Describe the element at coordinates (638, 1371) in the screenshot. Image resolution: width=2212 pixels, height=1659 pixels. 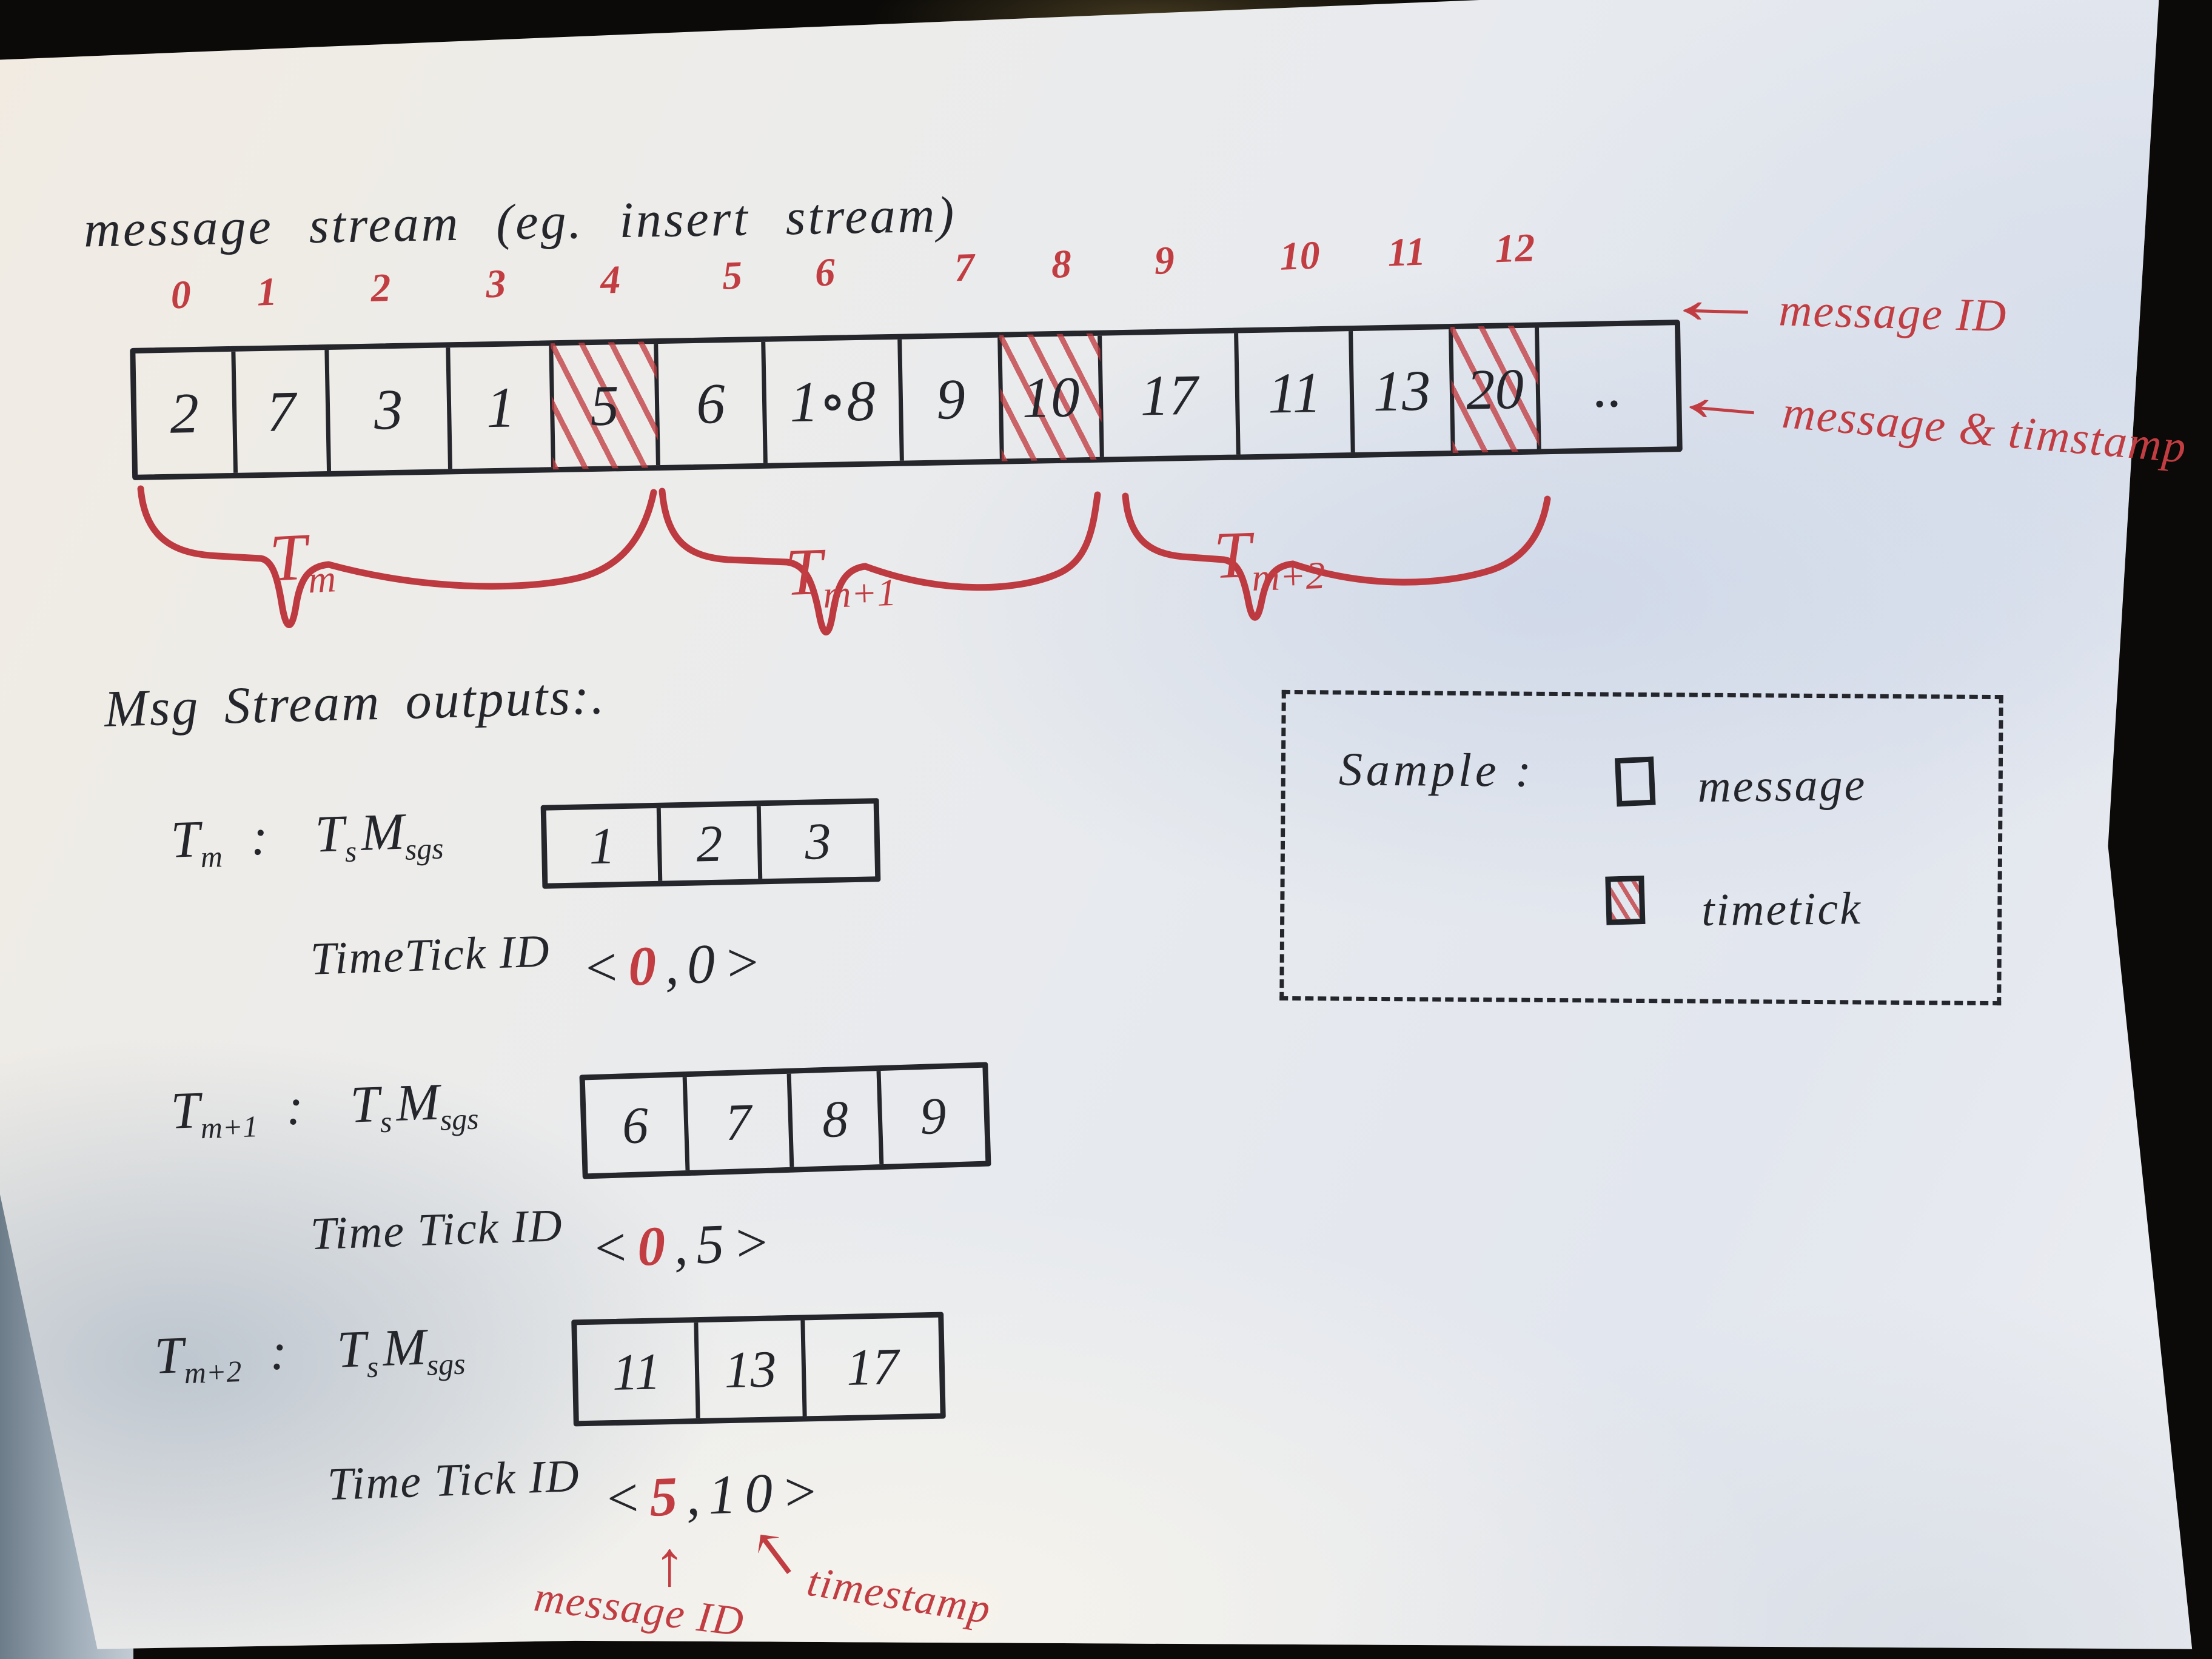
I see `value-cell: 11` at that location.